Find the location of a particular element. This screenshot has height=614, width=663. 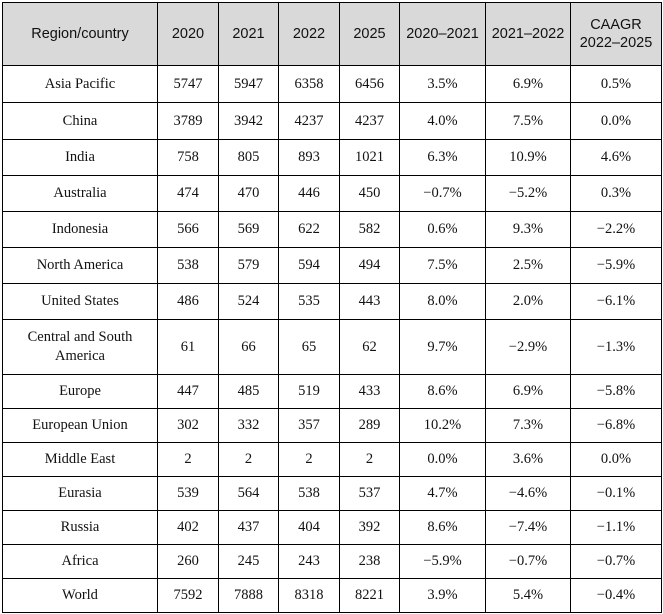

cell-region: Asia Pacific is located at coordinates (80, 84).